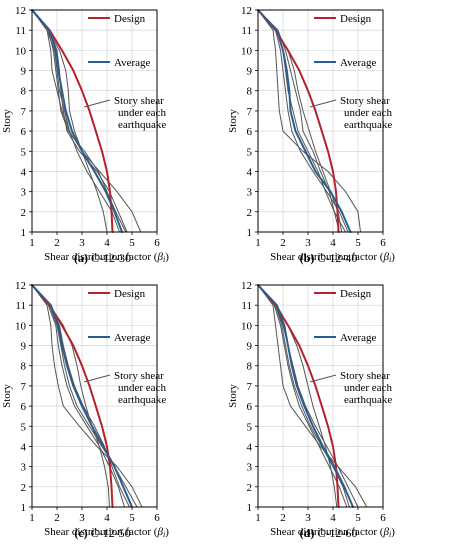 This screenshot has width=451, height=550. Describe the element at coordinates (283, 243) in the screenshot. I see `x-tick-label: 2` at that location.